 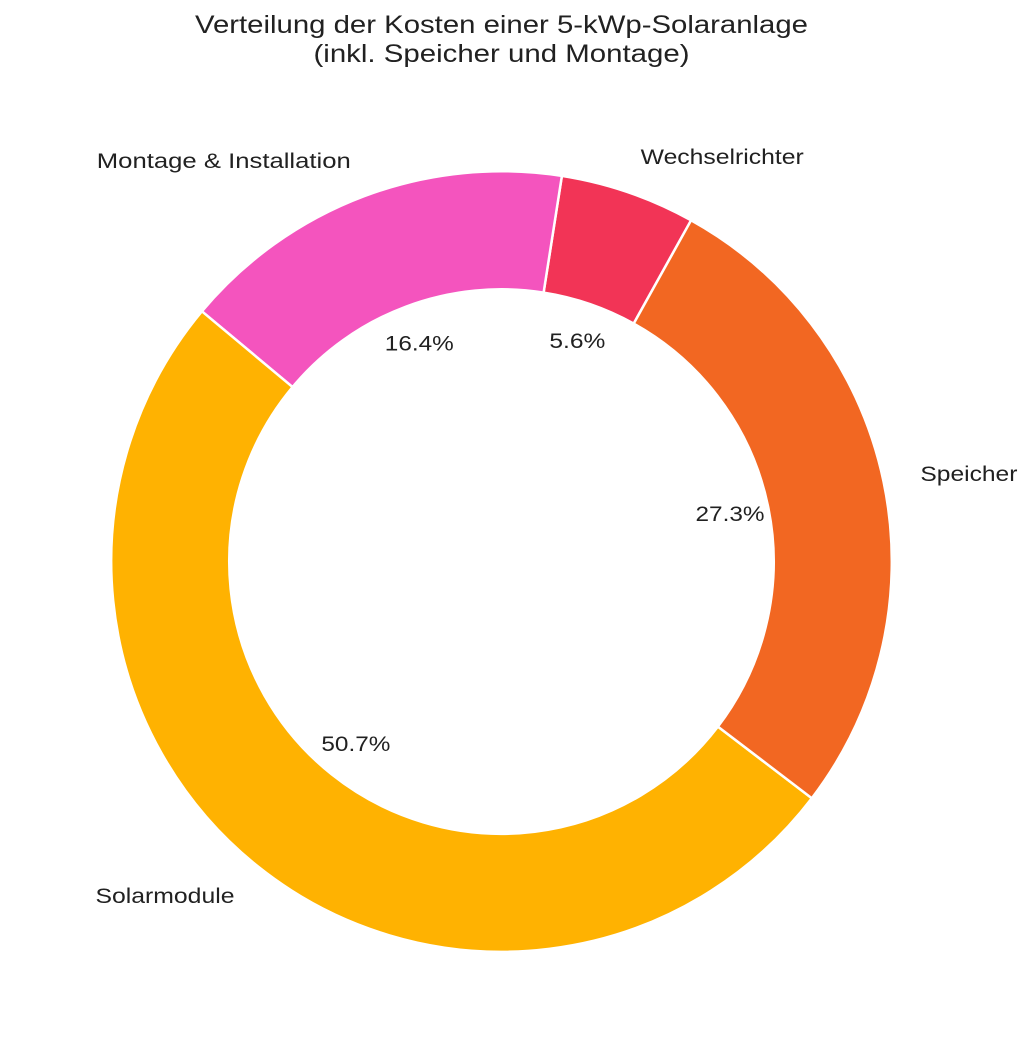 I want to click on svg-text: 16.4%, so click(x=419, y=343).